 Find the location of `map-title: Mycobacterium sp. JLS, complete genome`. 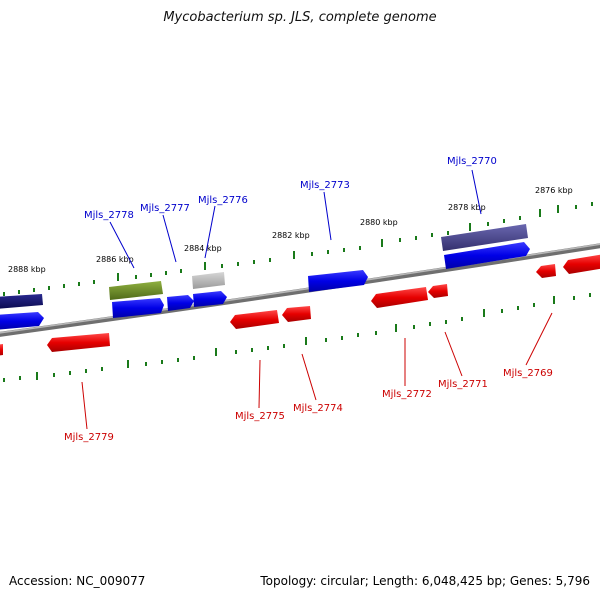

map-title: Mycobacterium sp. JLS, complete genome is located at coordinates (300, 17).